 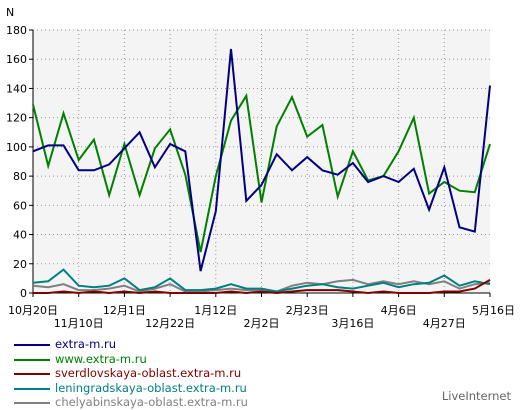 What do you see at coordinates (307, 310) in the screenshot?
I see `x-tick-label: 2月23日` at bounding box center [307, 310].